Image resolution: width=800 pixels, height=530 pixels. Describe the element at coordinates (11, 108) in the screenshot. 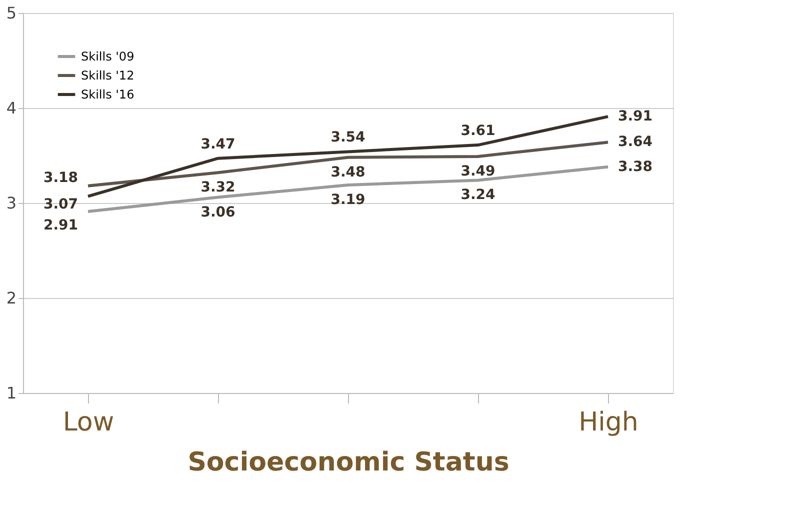

I see `y-tick-label: 4` at that location.